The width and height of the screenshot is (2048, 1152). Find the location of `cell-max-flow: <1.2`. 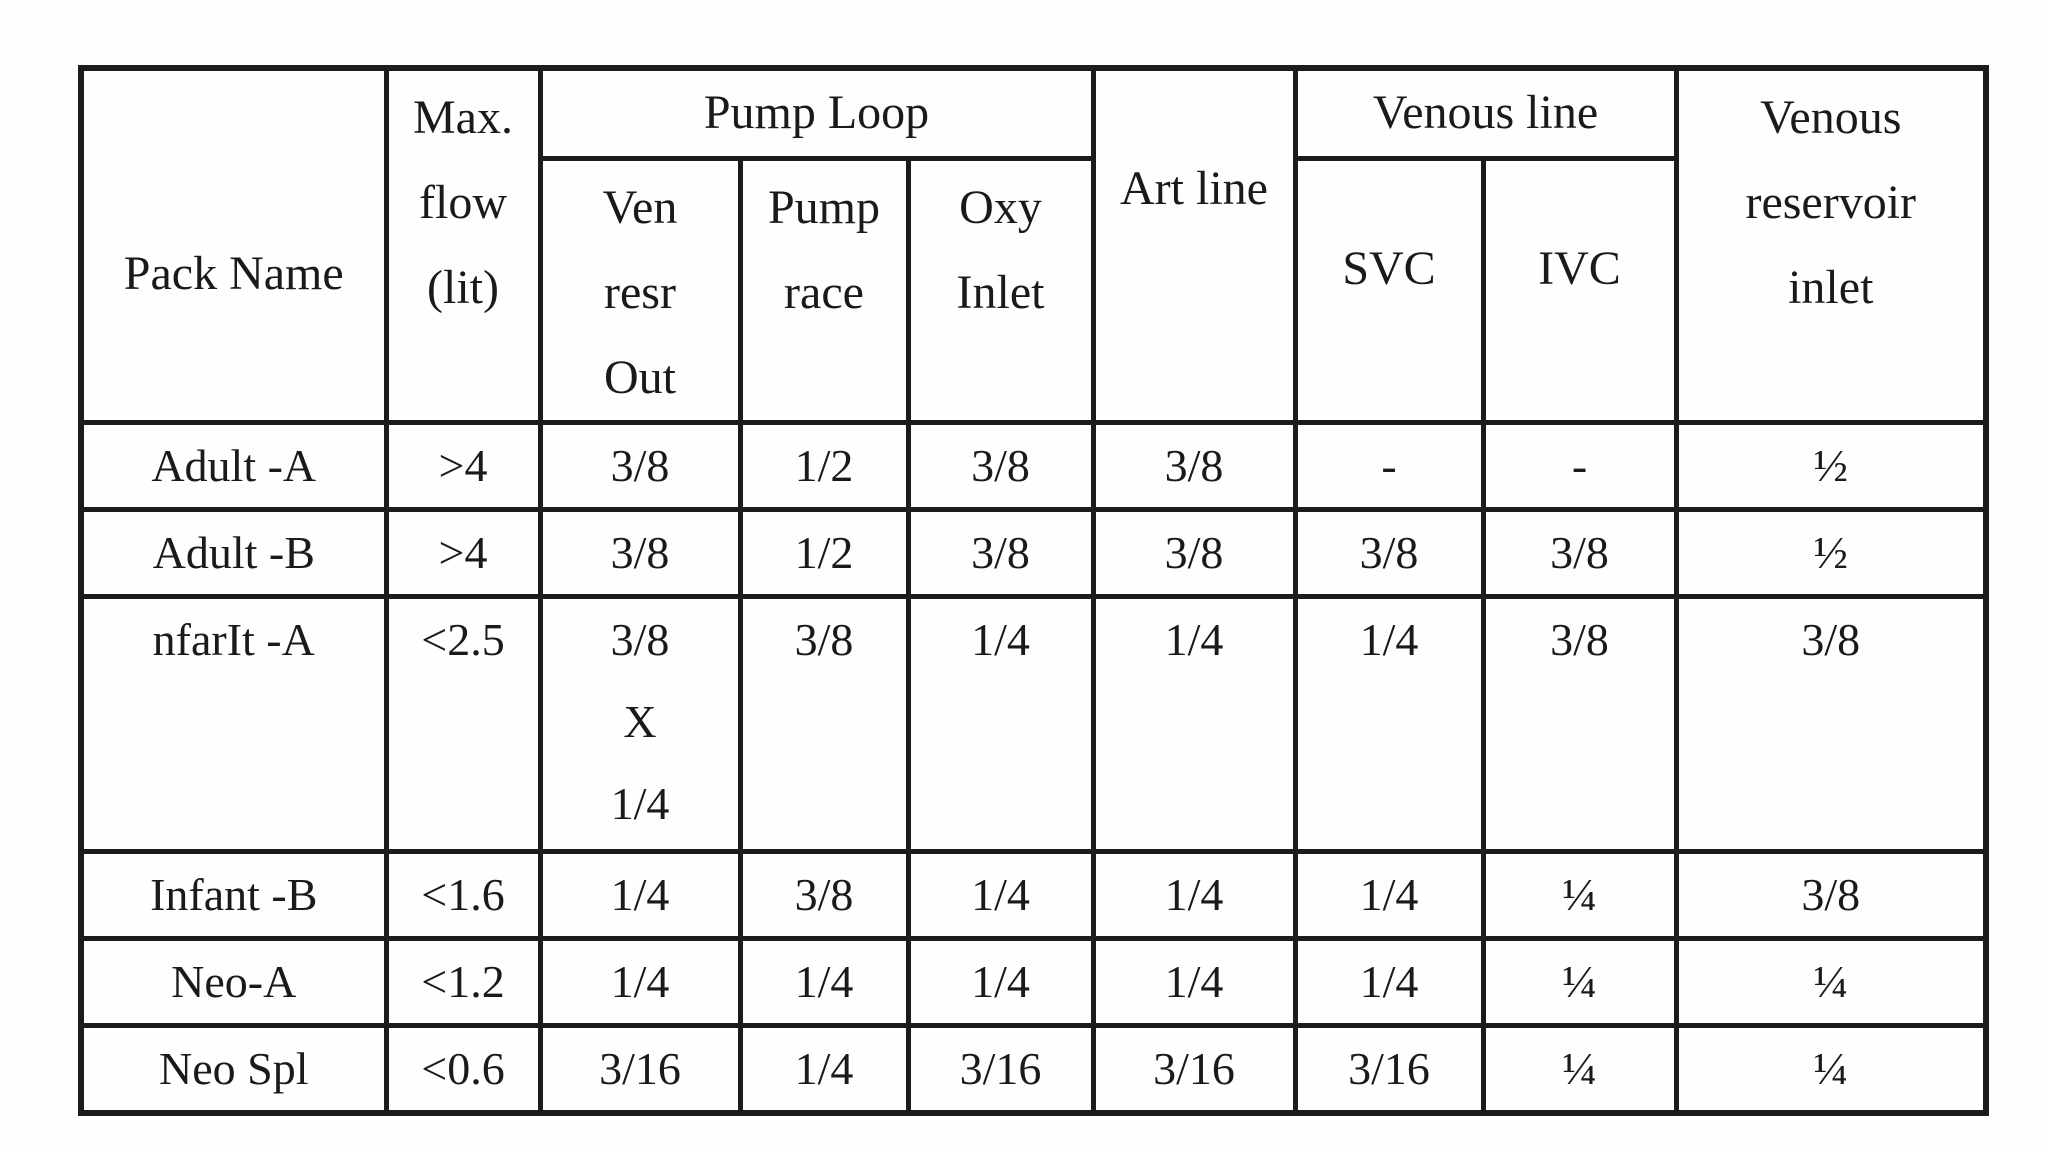

cell-max-flow: <1.2 is located at coordinates (463, 981).